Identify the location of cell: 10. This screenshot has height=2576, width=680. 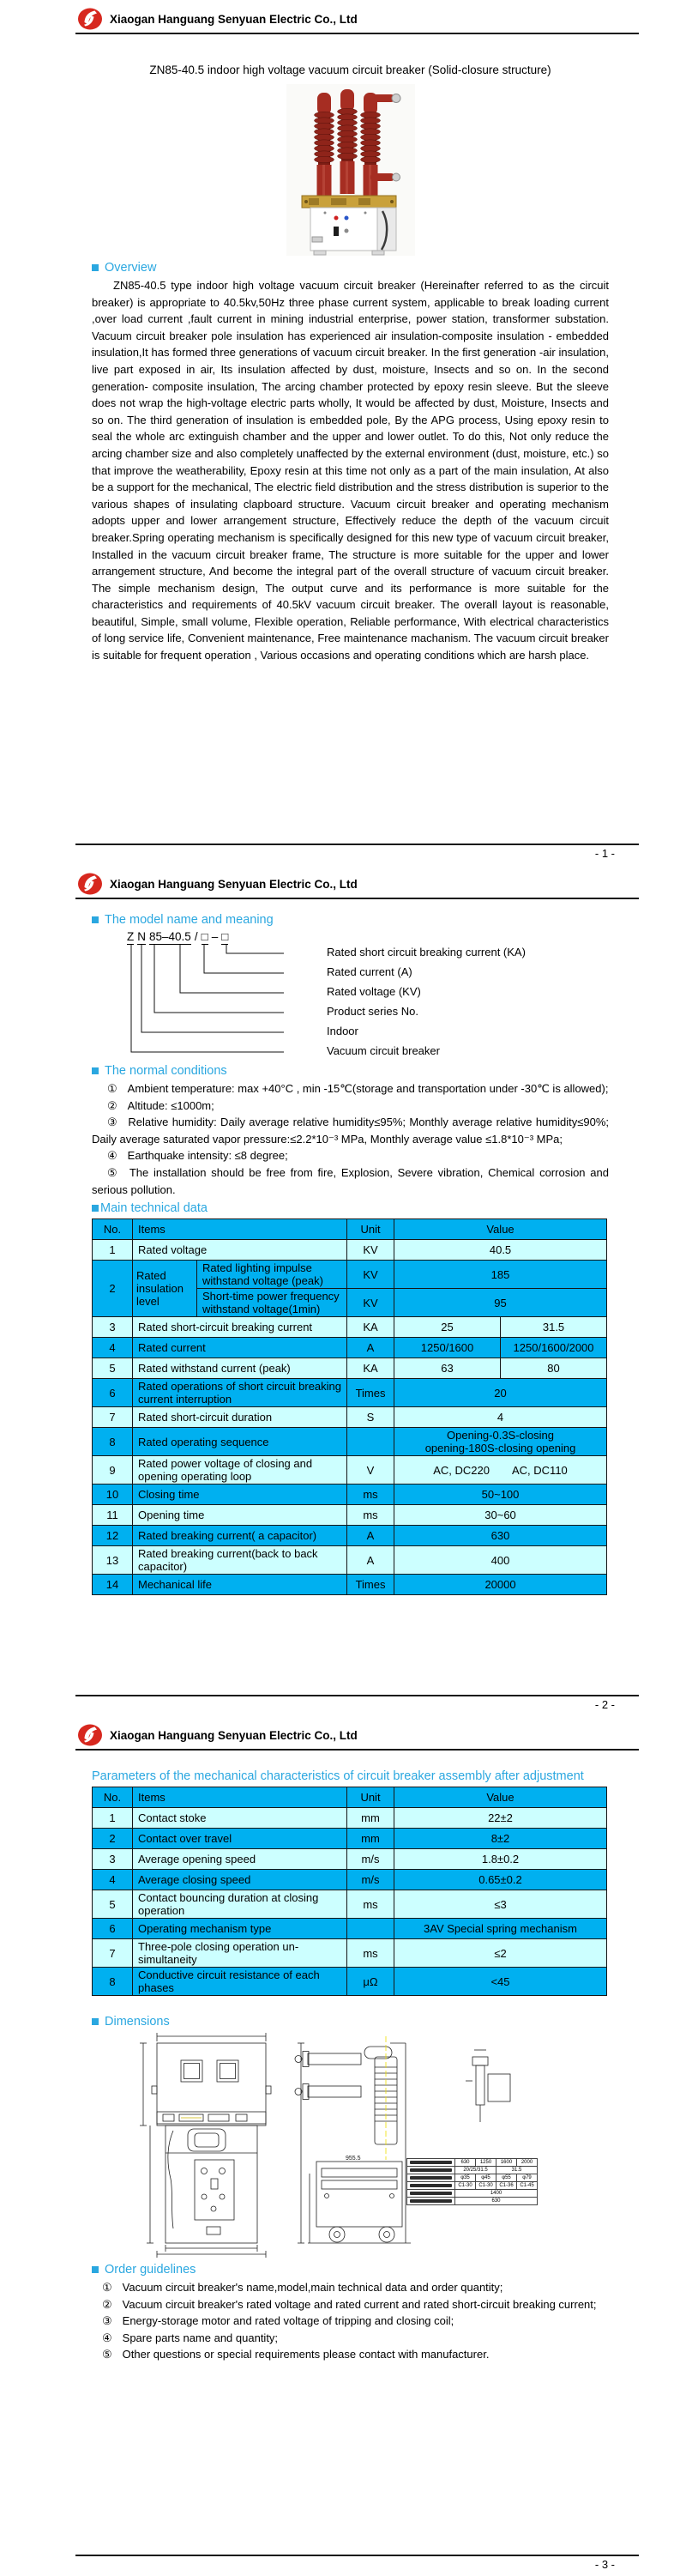
(113, 1495).